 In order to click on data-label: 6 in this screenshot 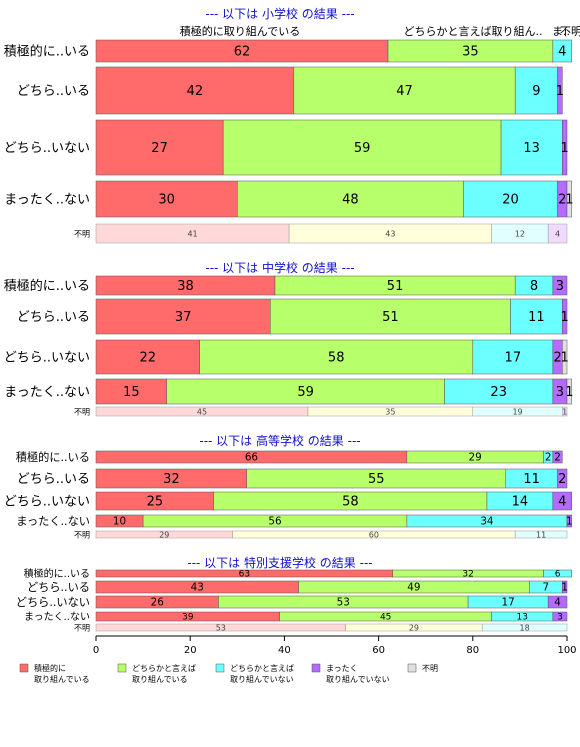, I will do `click(558, 575)`.